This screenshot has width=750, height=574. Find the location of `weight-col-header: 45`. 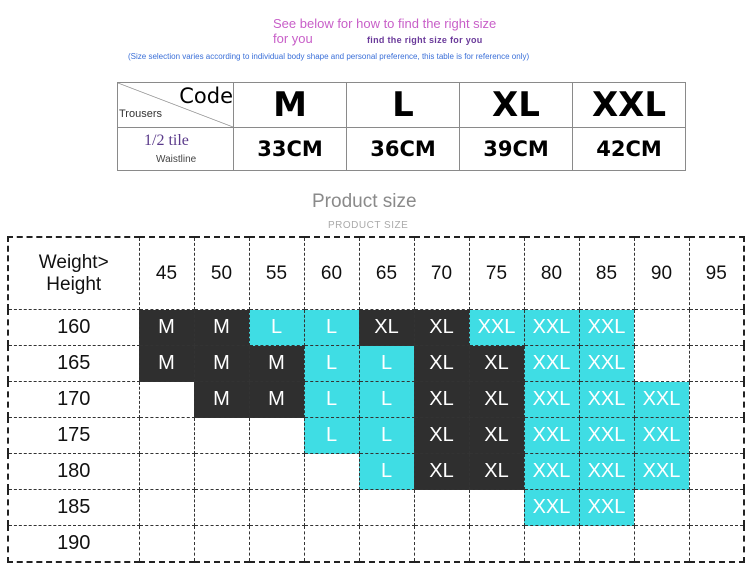

weight-col-header: 45 is located at coordinates (166, 273).